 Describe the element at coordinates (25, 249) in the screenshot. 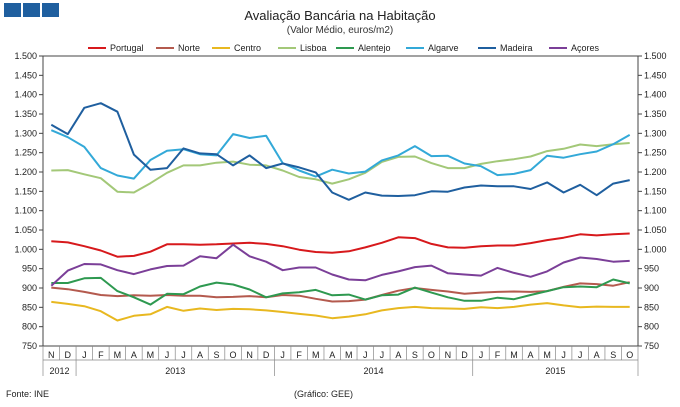

I see `y-axis-tick-label-left: 1.000` at that location.